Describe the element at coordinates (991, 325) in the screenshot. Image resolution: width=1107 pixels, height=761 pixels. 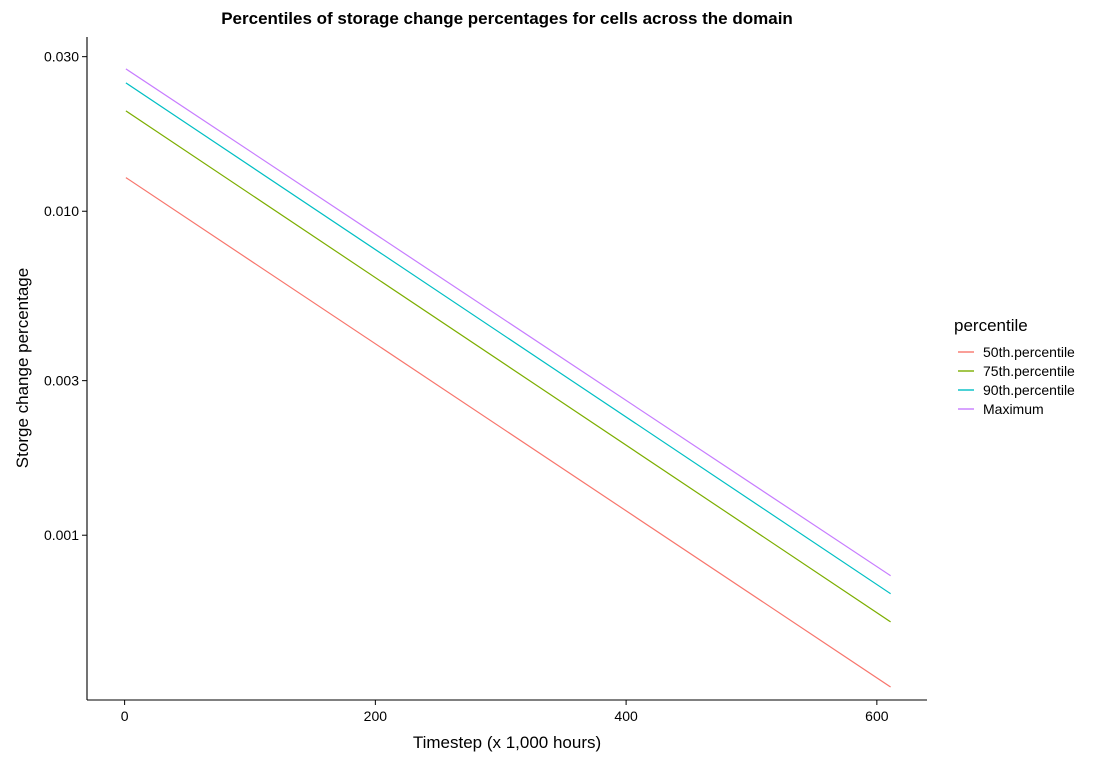
I see `legend-title: percentile` at that location.